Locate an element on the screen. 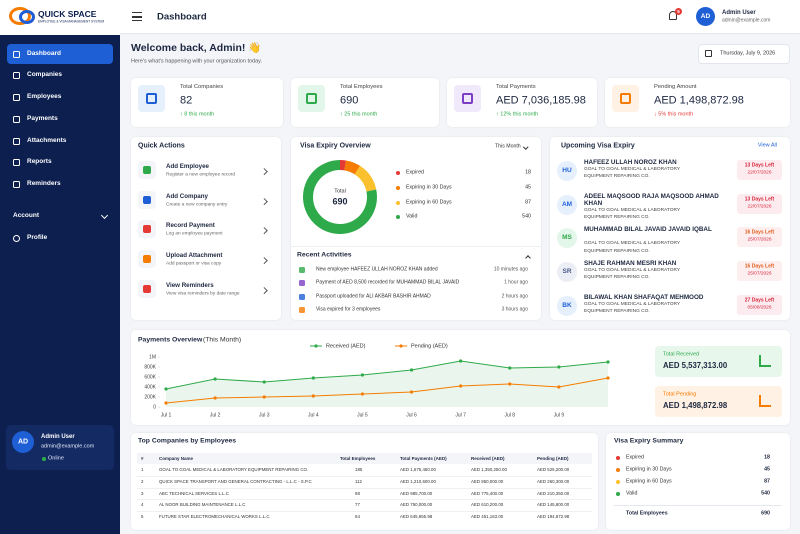  table-cell: AED 950,000.00 is located at coordinates (487, 481).